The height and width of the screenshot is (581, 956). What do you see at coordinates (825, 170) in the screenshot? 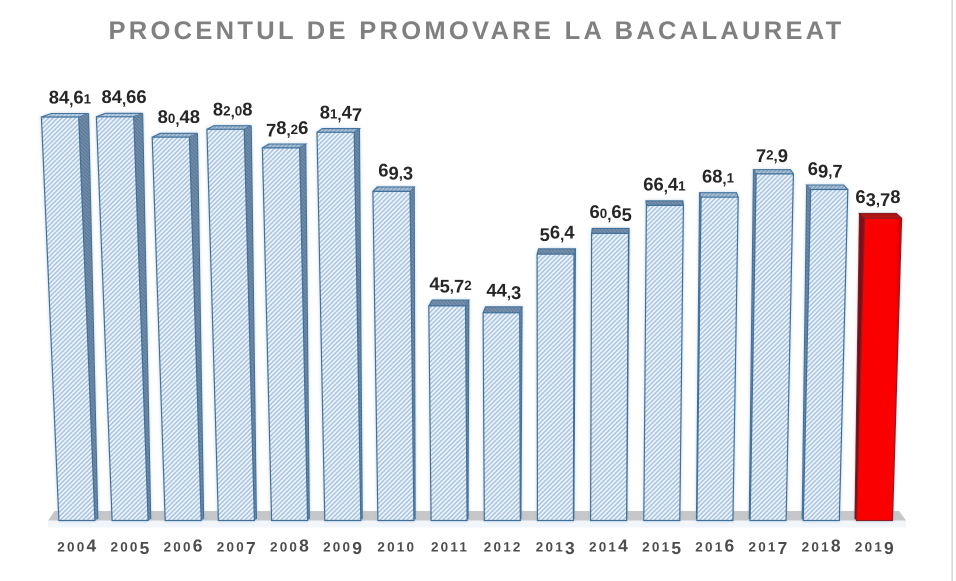
I see `svg-text: 69,7` at bounding box center [825, 170].